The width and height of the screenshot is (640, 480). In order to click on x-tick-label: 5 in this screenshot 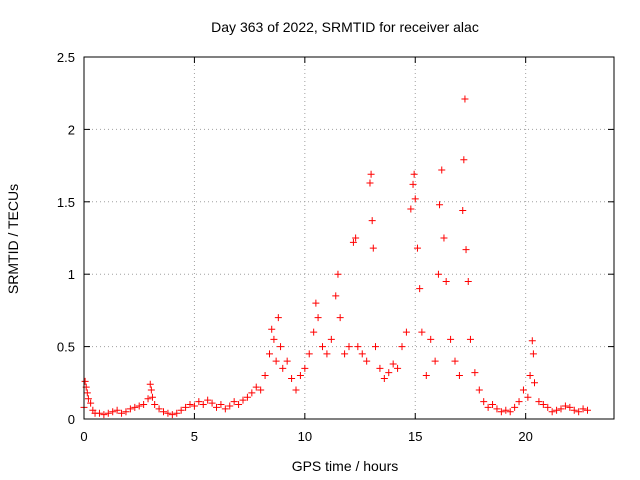, I will do `click(194, 436)`.